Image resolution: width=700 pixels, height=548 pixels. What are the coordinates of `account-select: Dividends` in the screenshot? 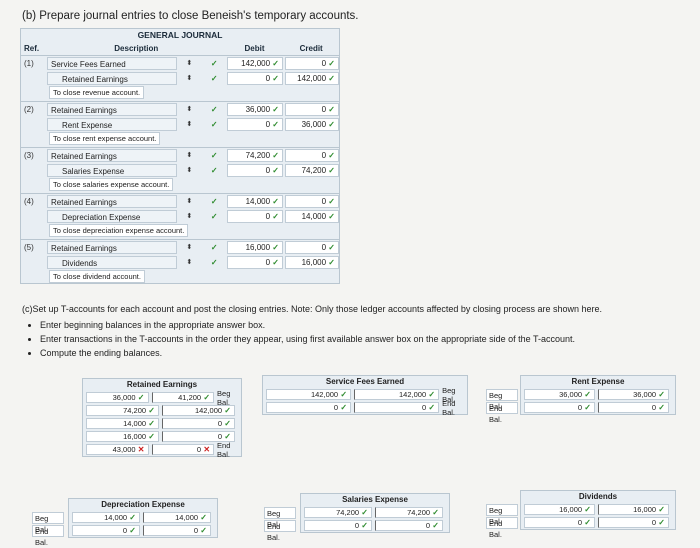 It's located at (112, 262).